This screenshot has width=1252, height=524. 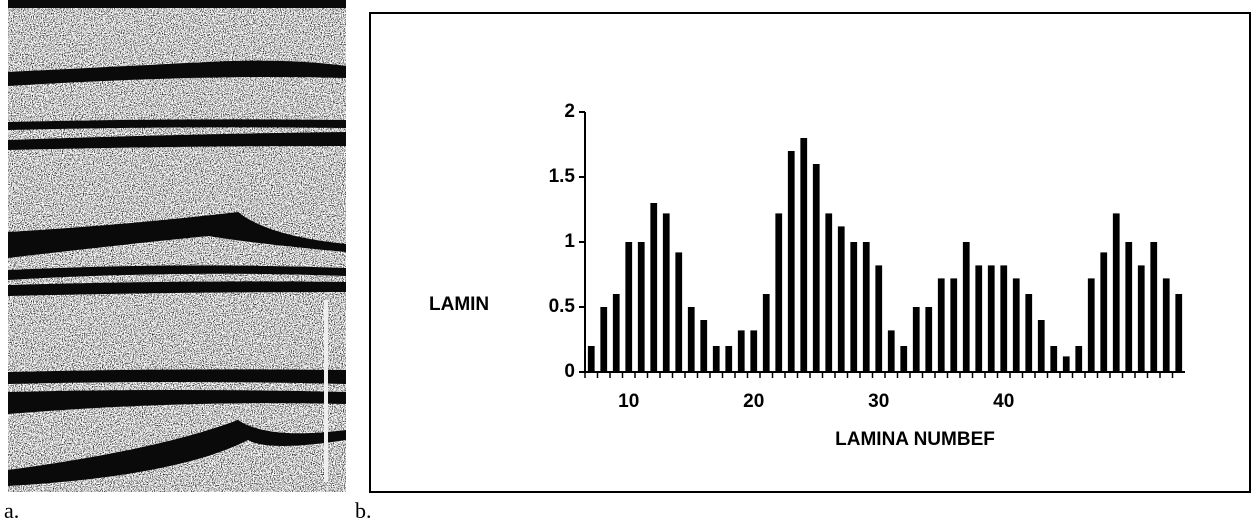 I want to click on y-tick-label: 0, so click(x=569, y=371).